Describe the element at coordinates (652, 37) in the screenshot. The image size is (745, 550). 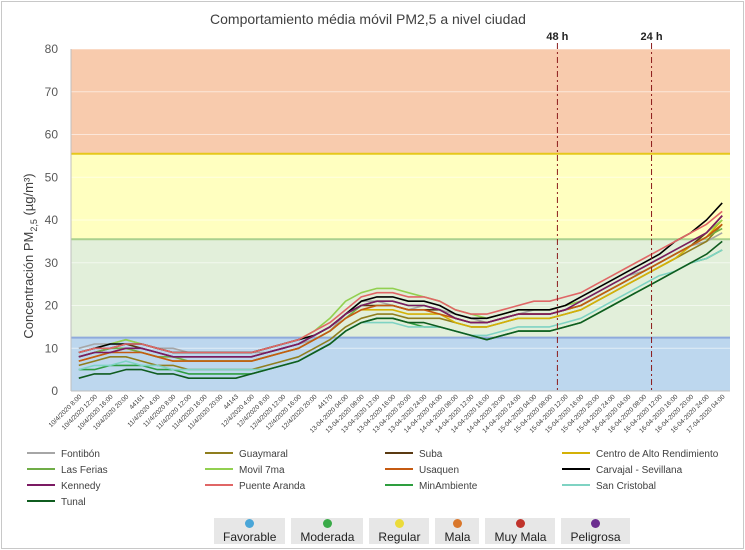
I see `marker-label-24h: 24 h` at that location.